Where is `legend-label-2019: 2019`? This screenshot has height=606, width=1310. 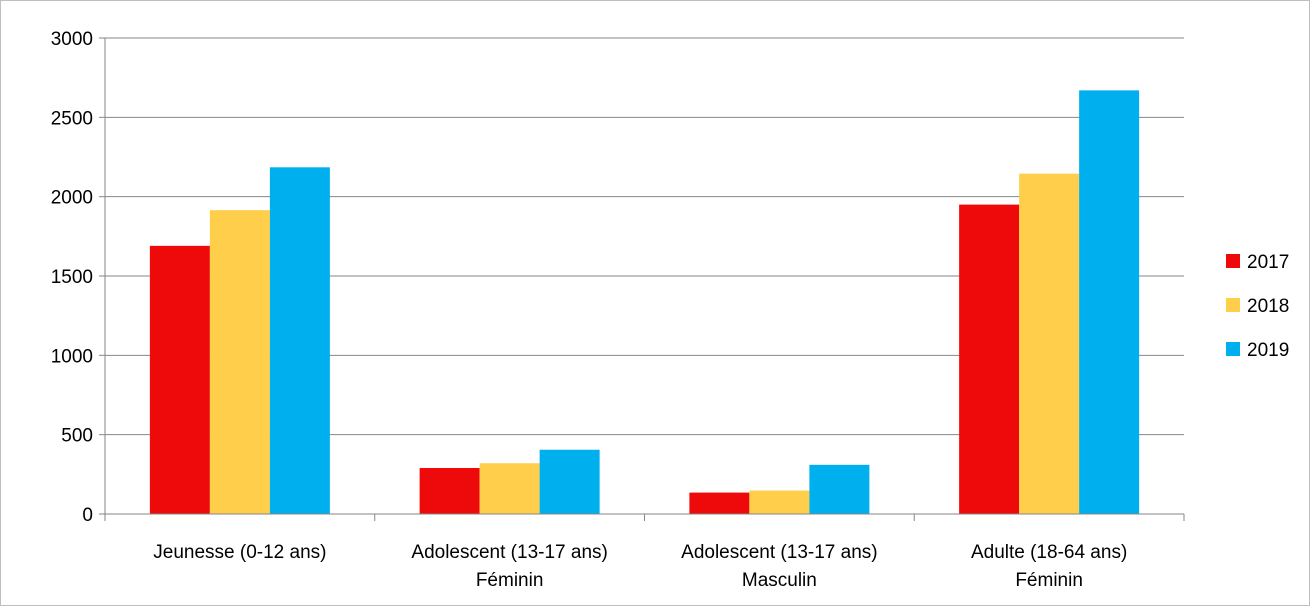 legend-label-2019: 2019 is located at coordinates (1268, 350).